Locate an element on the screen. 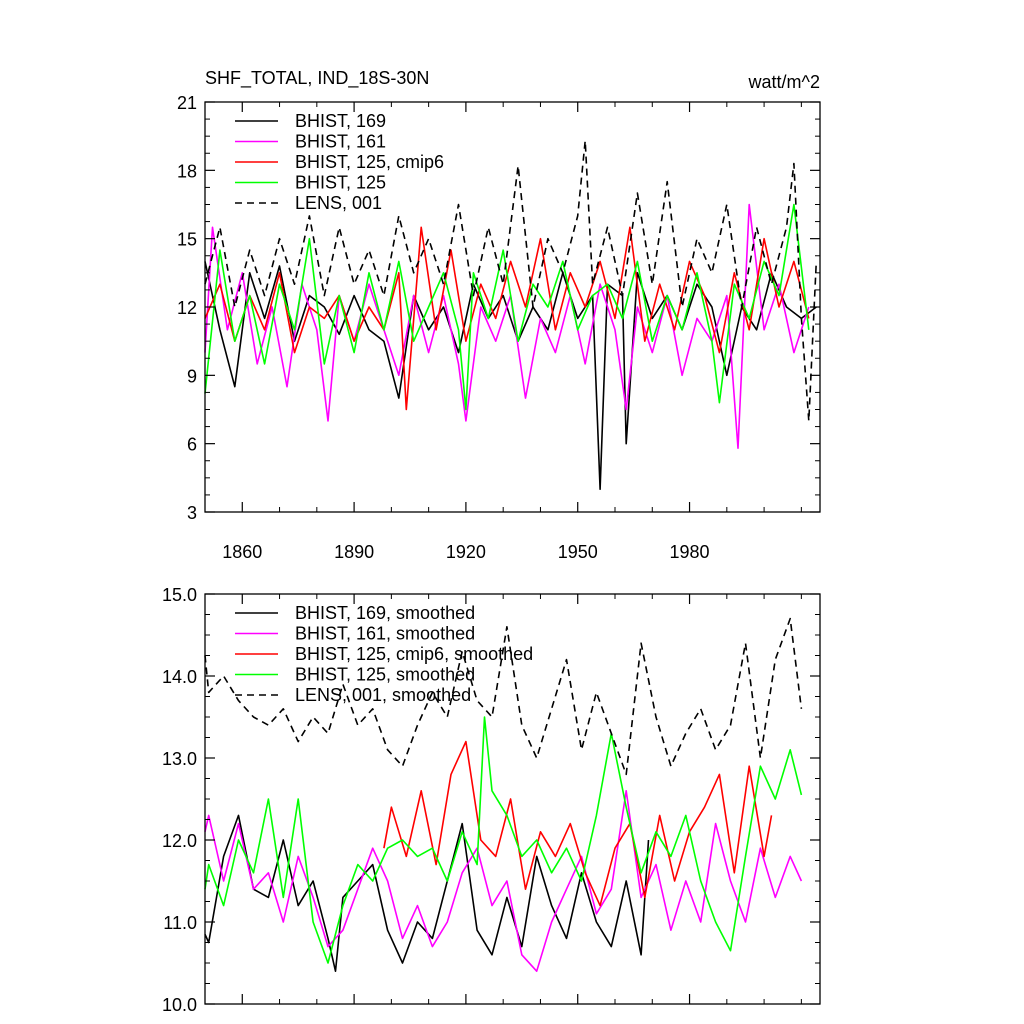 The height and width of the screenshot is (1024, 1024). y-tick-label: 12 is located at coordinates (187, 308).